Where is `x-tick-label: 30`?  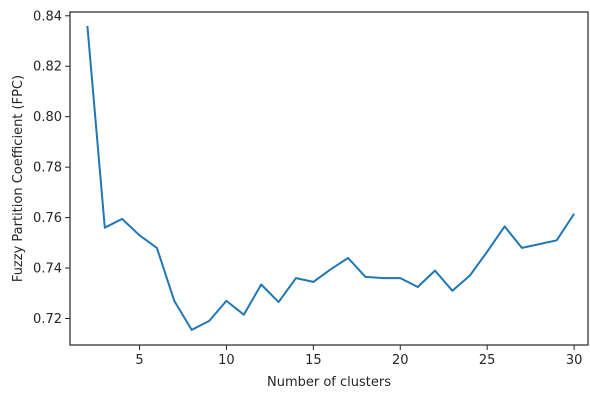
x-tick-label: 30 is located at coordinates (574, 360).